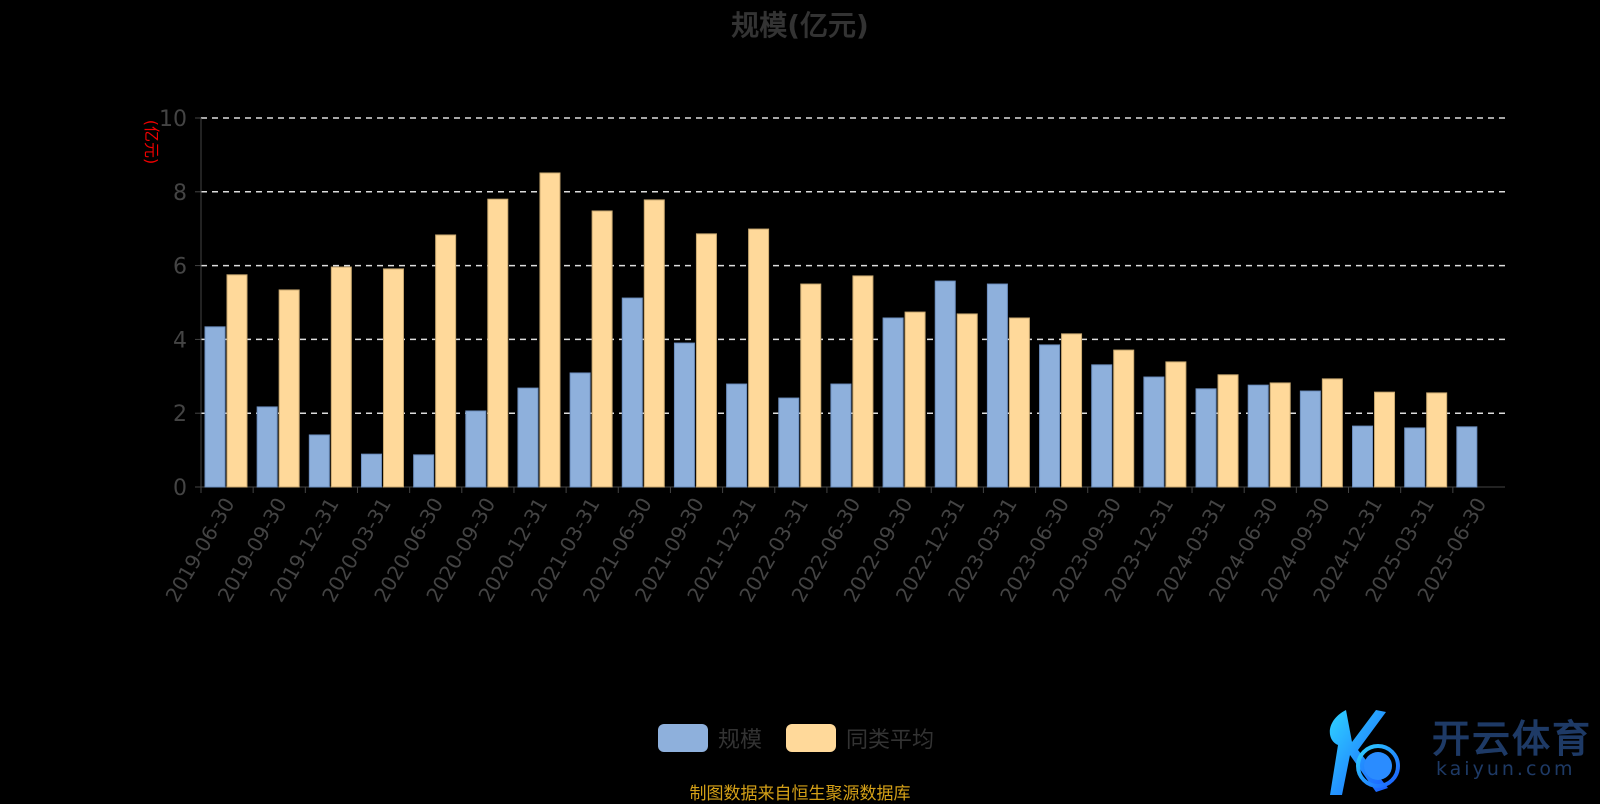 This screenshot has height=804, width=1600. I want to click on y-tick-label: 8, so click(180, 193).